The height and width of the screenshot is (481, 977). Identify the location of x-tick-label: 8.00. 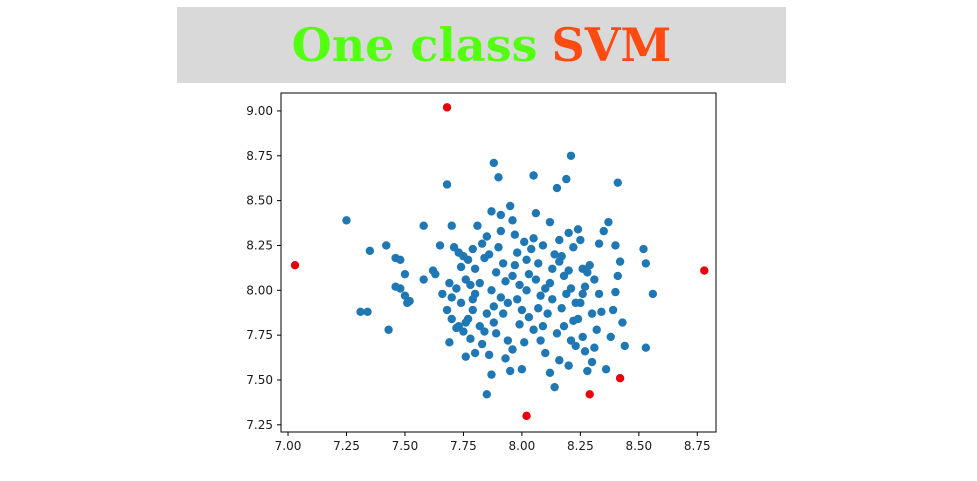
(522, 446).